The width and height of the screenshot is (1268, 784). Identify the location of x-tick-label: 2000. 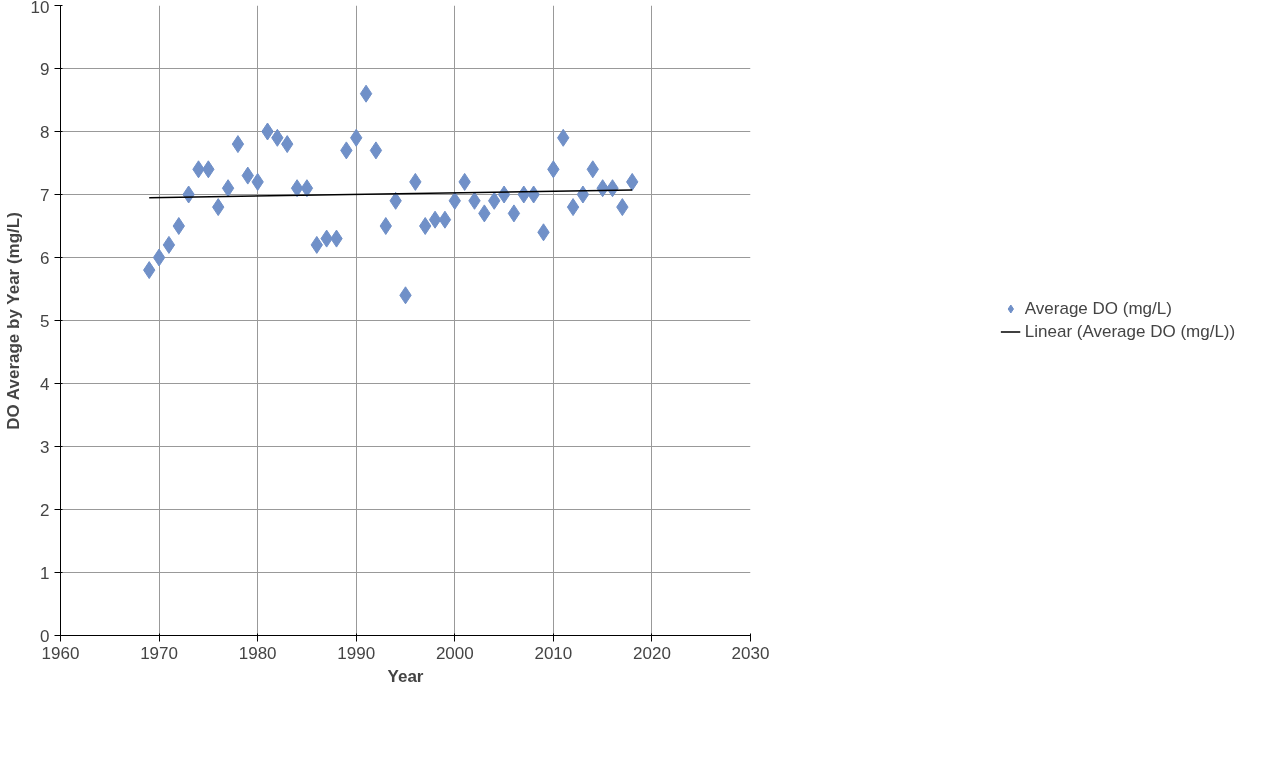
(454, 653).